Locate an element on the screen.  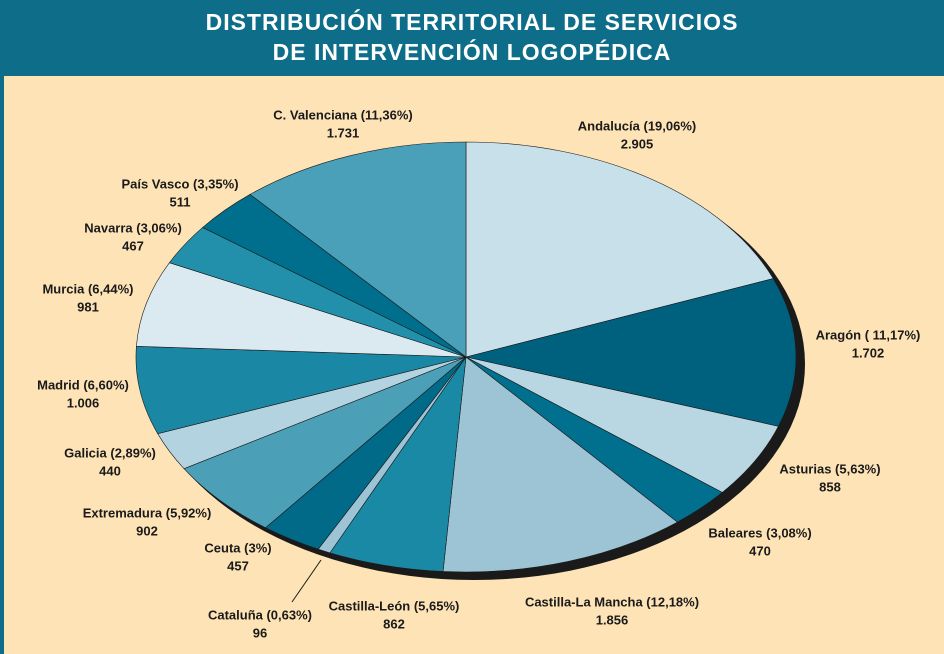
slice-value: 511 is located at coordinates (180, 201).